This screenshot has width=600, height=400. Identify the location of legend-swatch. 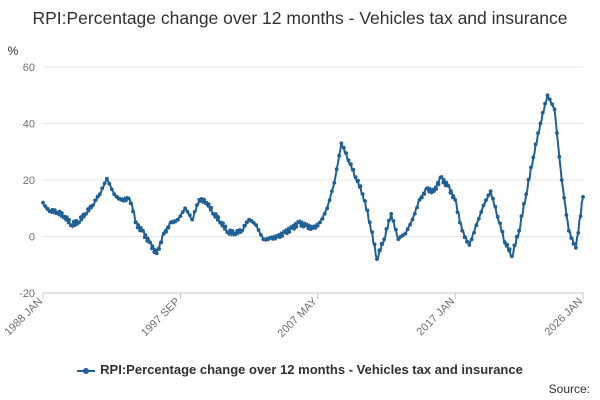
(86, 371).